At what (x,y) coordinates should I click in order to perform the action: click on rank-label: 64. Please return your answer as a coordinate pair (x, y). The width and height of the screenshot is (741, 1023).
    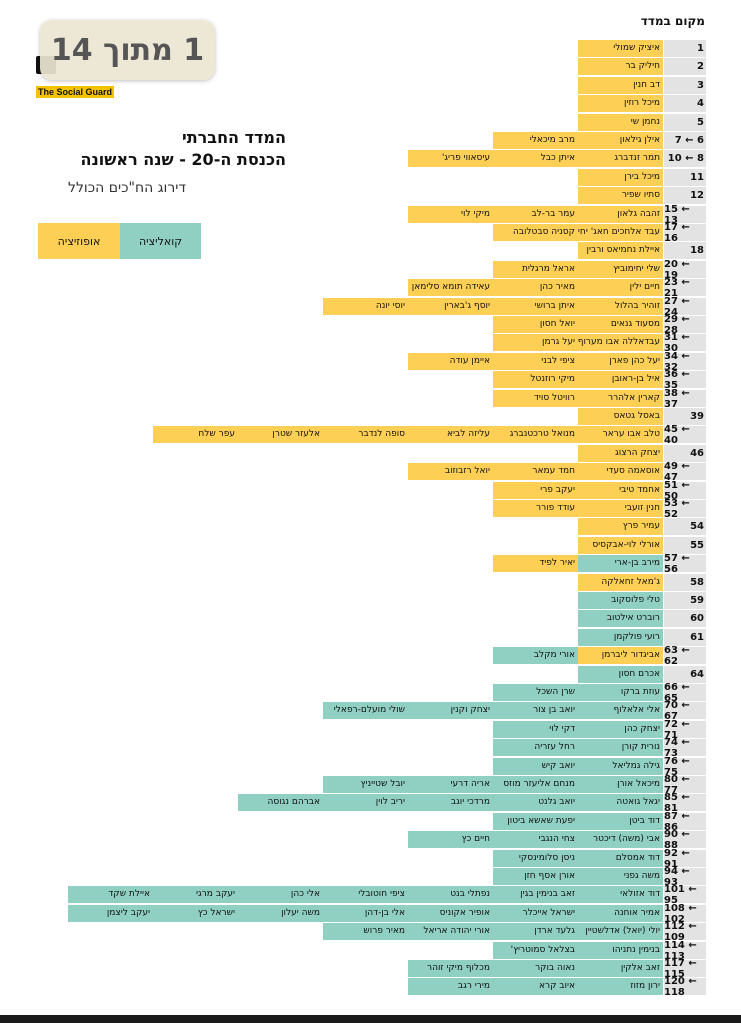
    Looking at the image, I should click on (685, 674).